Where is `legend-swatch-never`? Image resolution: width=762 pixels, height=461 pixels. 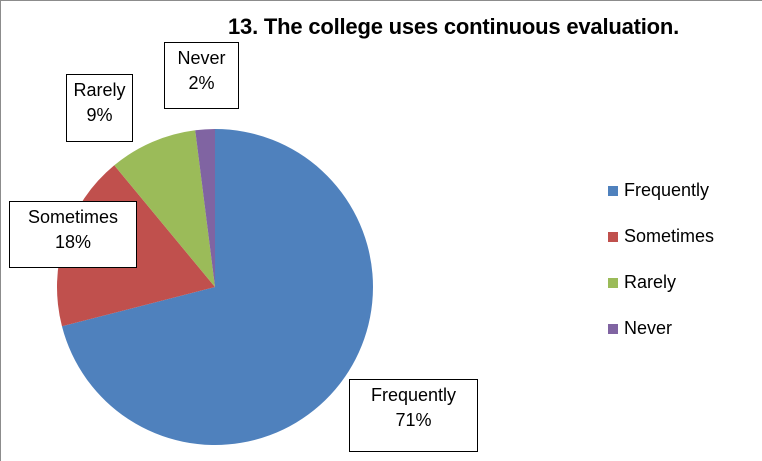 legend-swatch-never is located at coordinates (613, 328).